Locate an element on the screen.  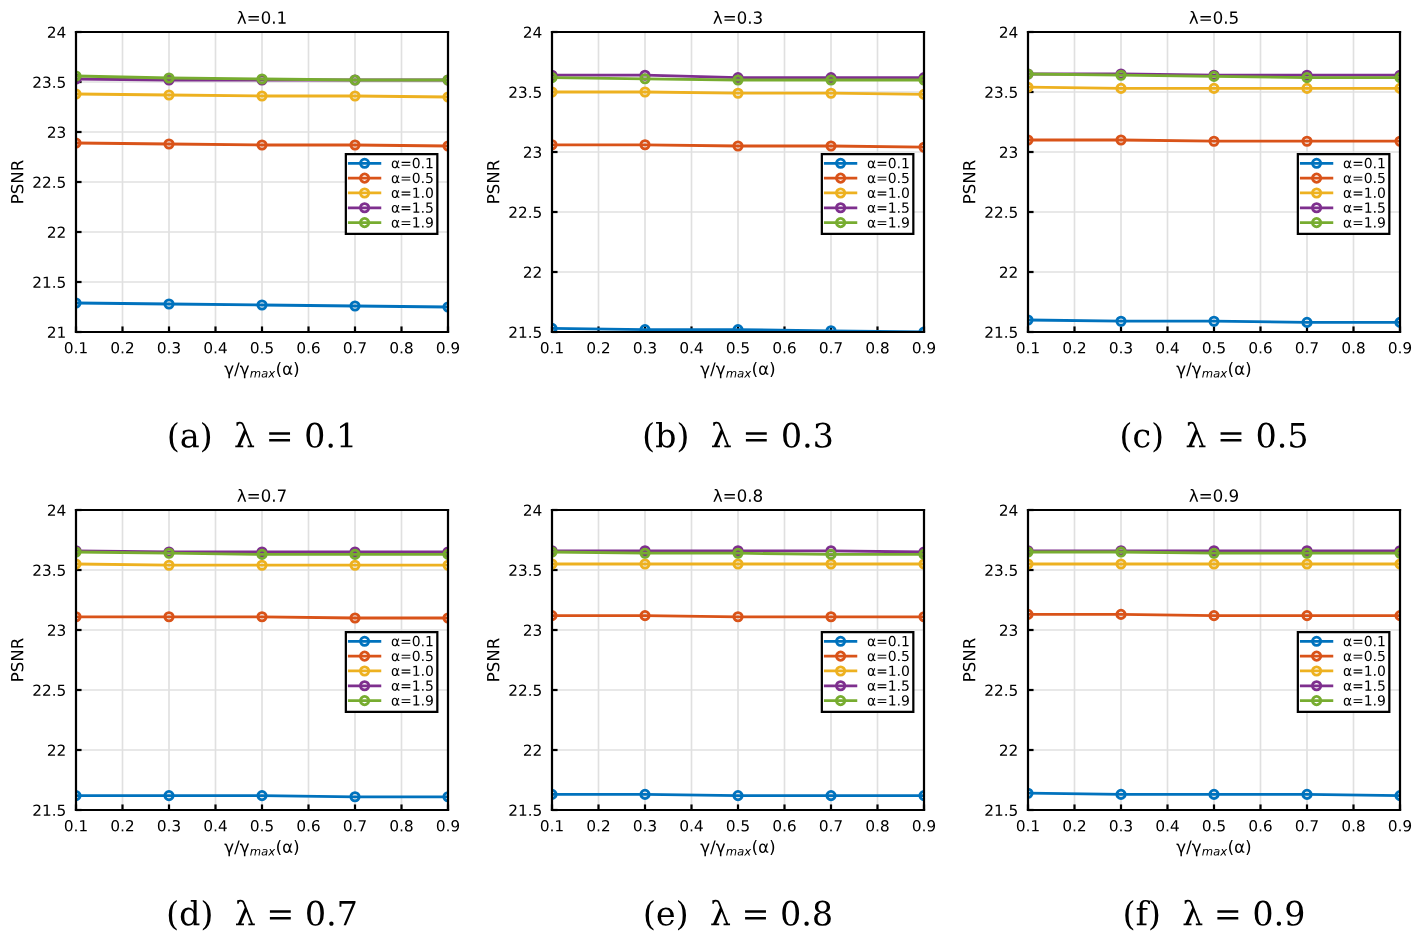
chart-title: λ=0.7 is located at coordinates (261, 495).